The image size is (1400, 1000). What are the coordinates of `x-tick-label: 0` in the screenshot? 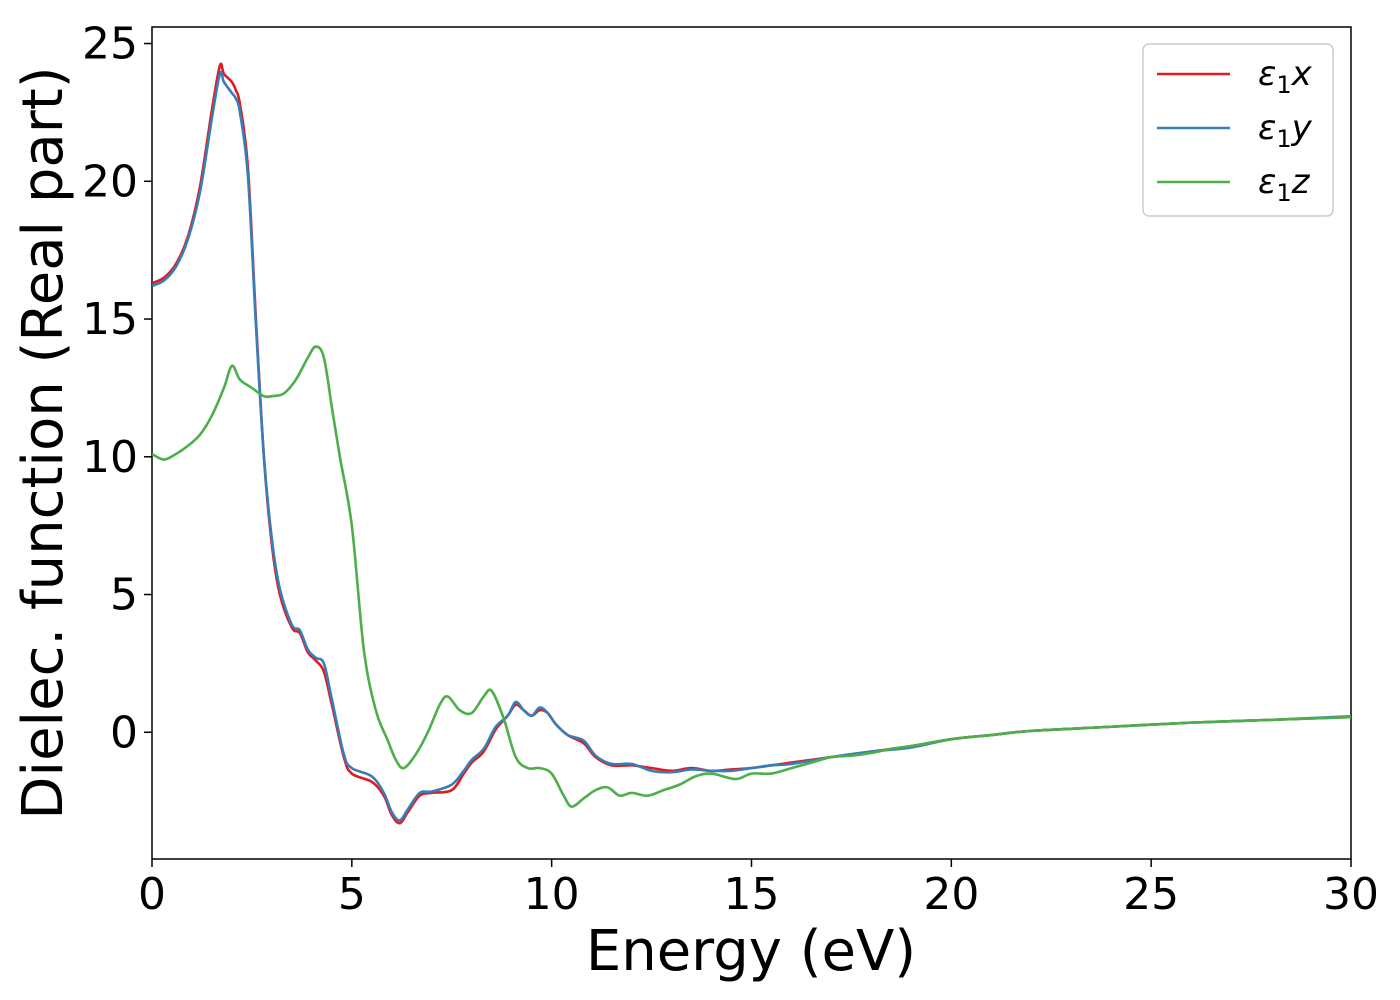 It's located at (152, 894).